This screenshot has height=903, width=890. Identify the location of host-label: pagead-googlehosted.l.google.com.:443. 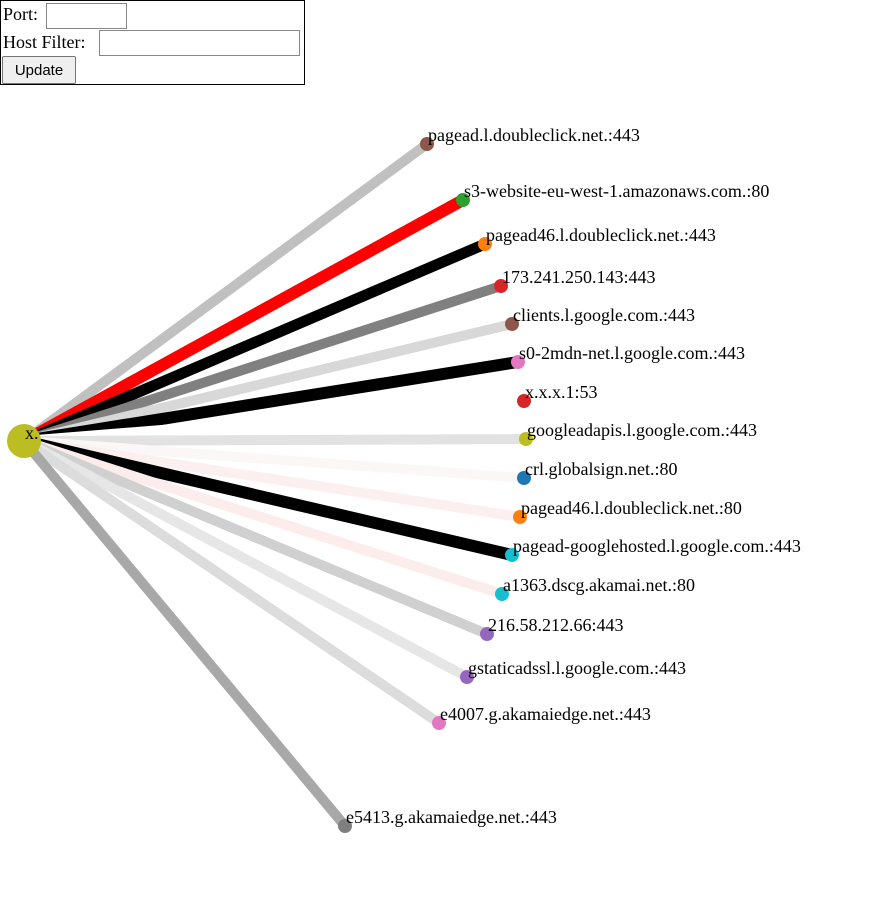
(657, 546).